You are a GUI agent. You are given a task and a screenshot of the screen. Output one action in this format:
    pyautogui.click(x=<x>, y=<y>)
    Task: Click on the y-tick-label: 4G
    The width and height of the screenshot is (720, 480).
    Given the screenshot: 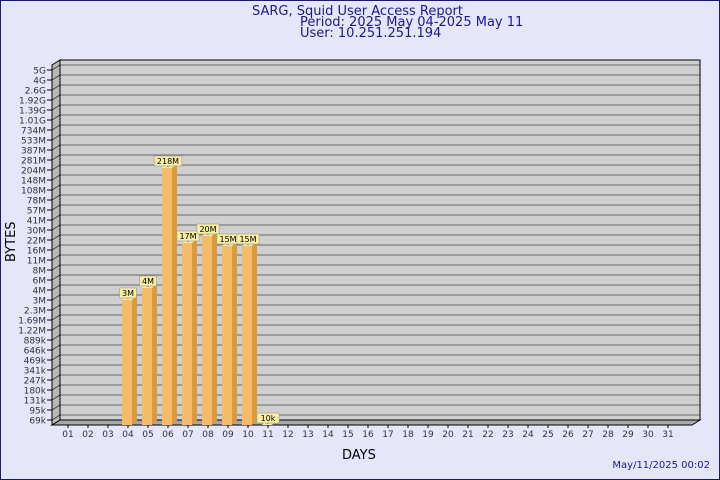 What is the action you would take?
    pyautogui.click(x=39, y=82)
    